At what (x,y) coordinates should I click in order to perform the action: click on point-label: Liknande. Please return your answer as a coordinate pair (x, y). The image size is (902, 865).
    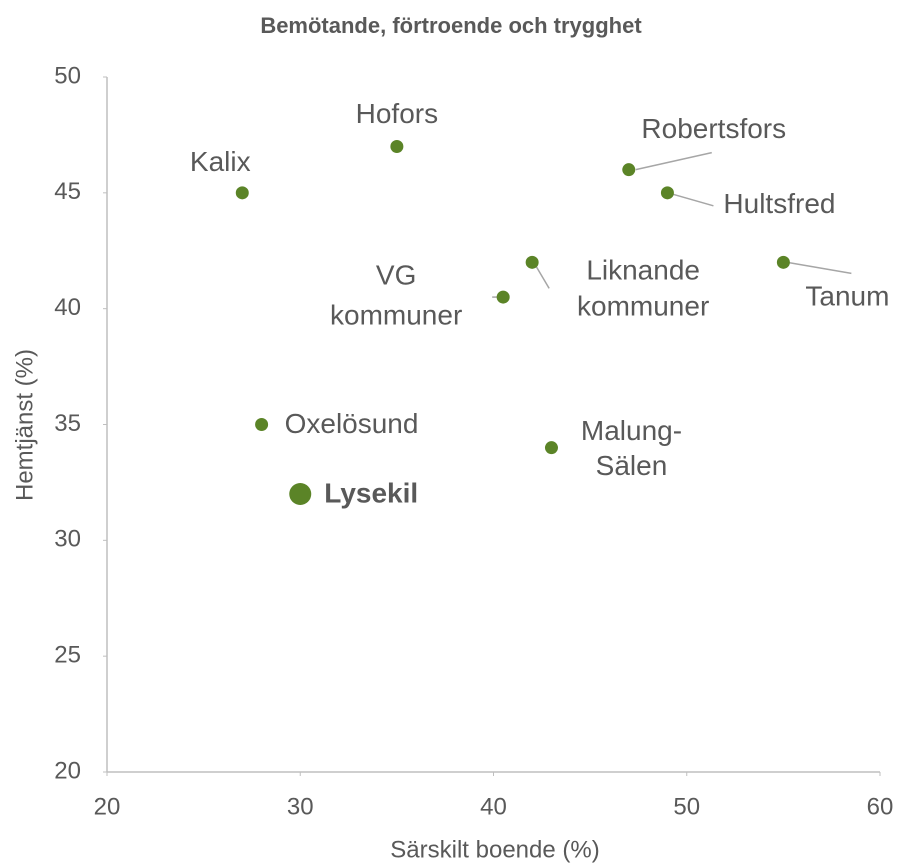
    Looking at the image, I should click on (643, 270).